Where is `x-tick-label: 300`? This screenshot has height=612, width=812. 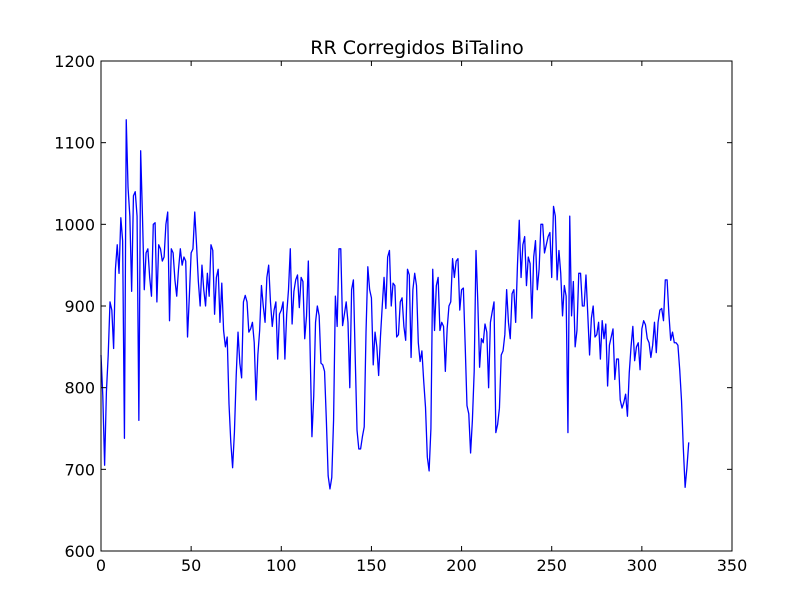
x-tick-label: 300 is located at coordinates (642, 565).